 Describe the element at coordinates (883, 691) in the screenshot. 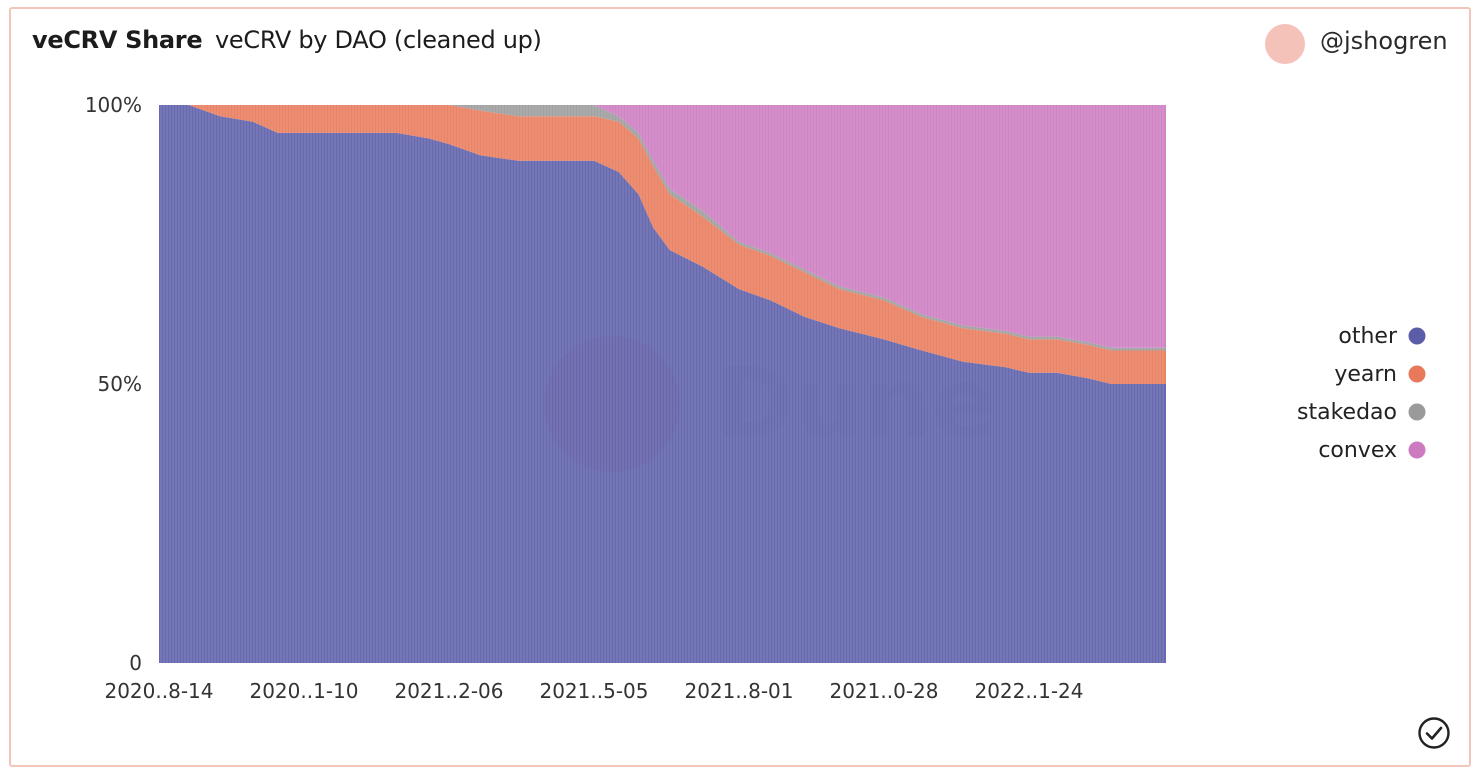

I see `x-tick-label: 2021..0-28` at that location.